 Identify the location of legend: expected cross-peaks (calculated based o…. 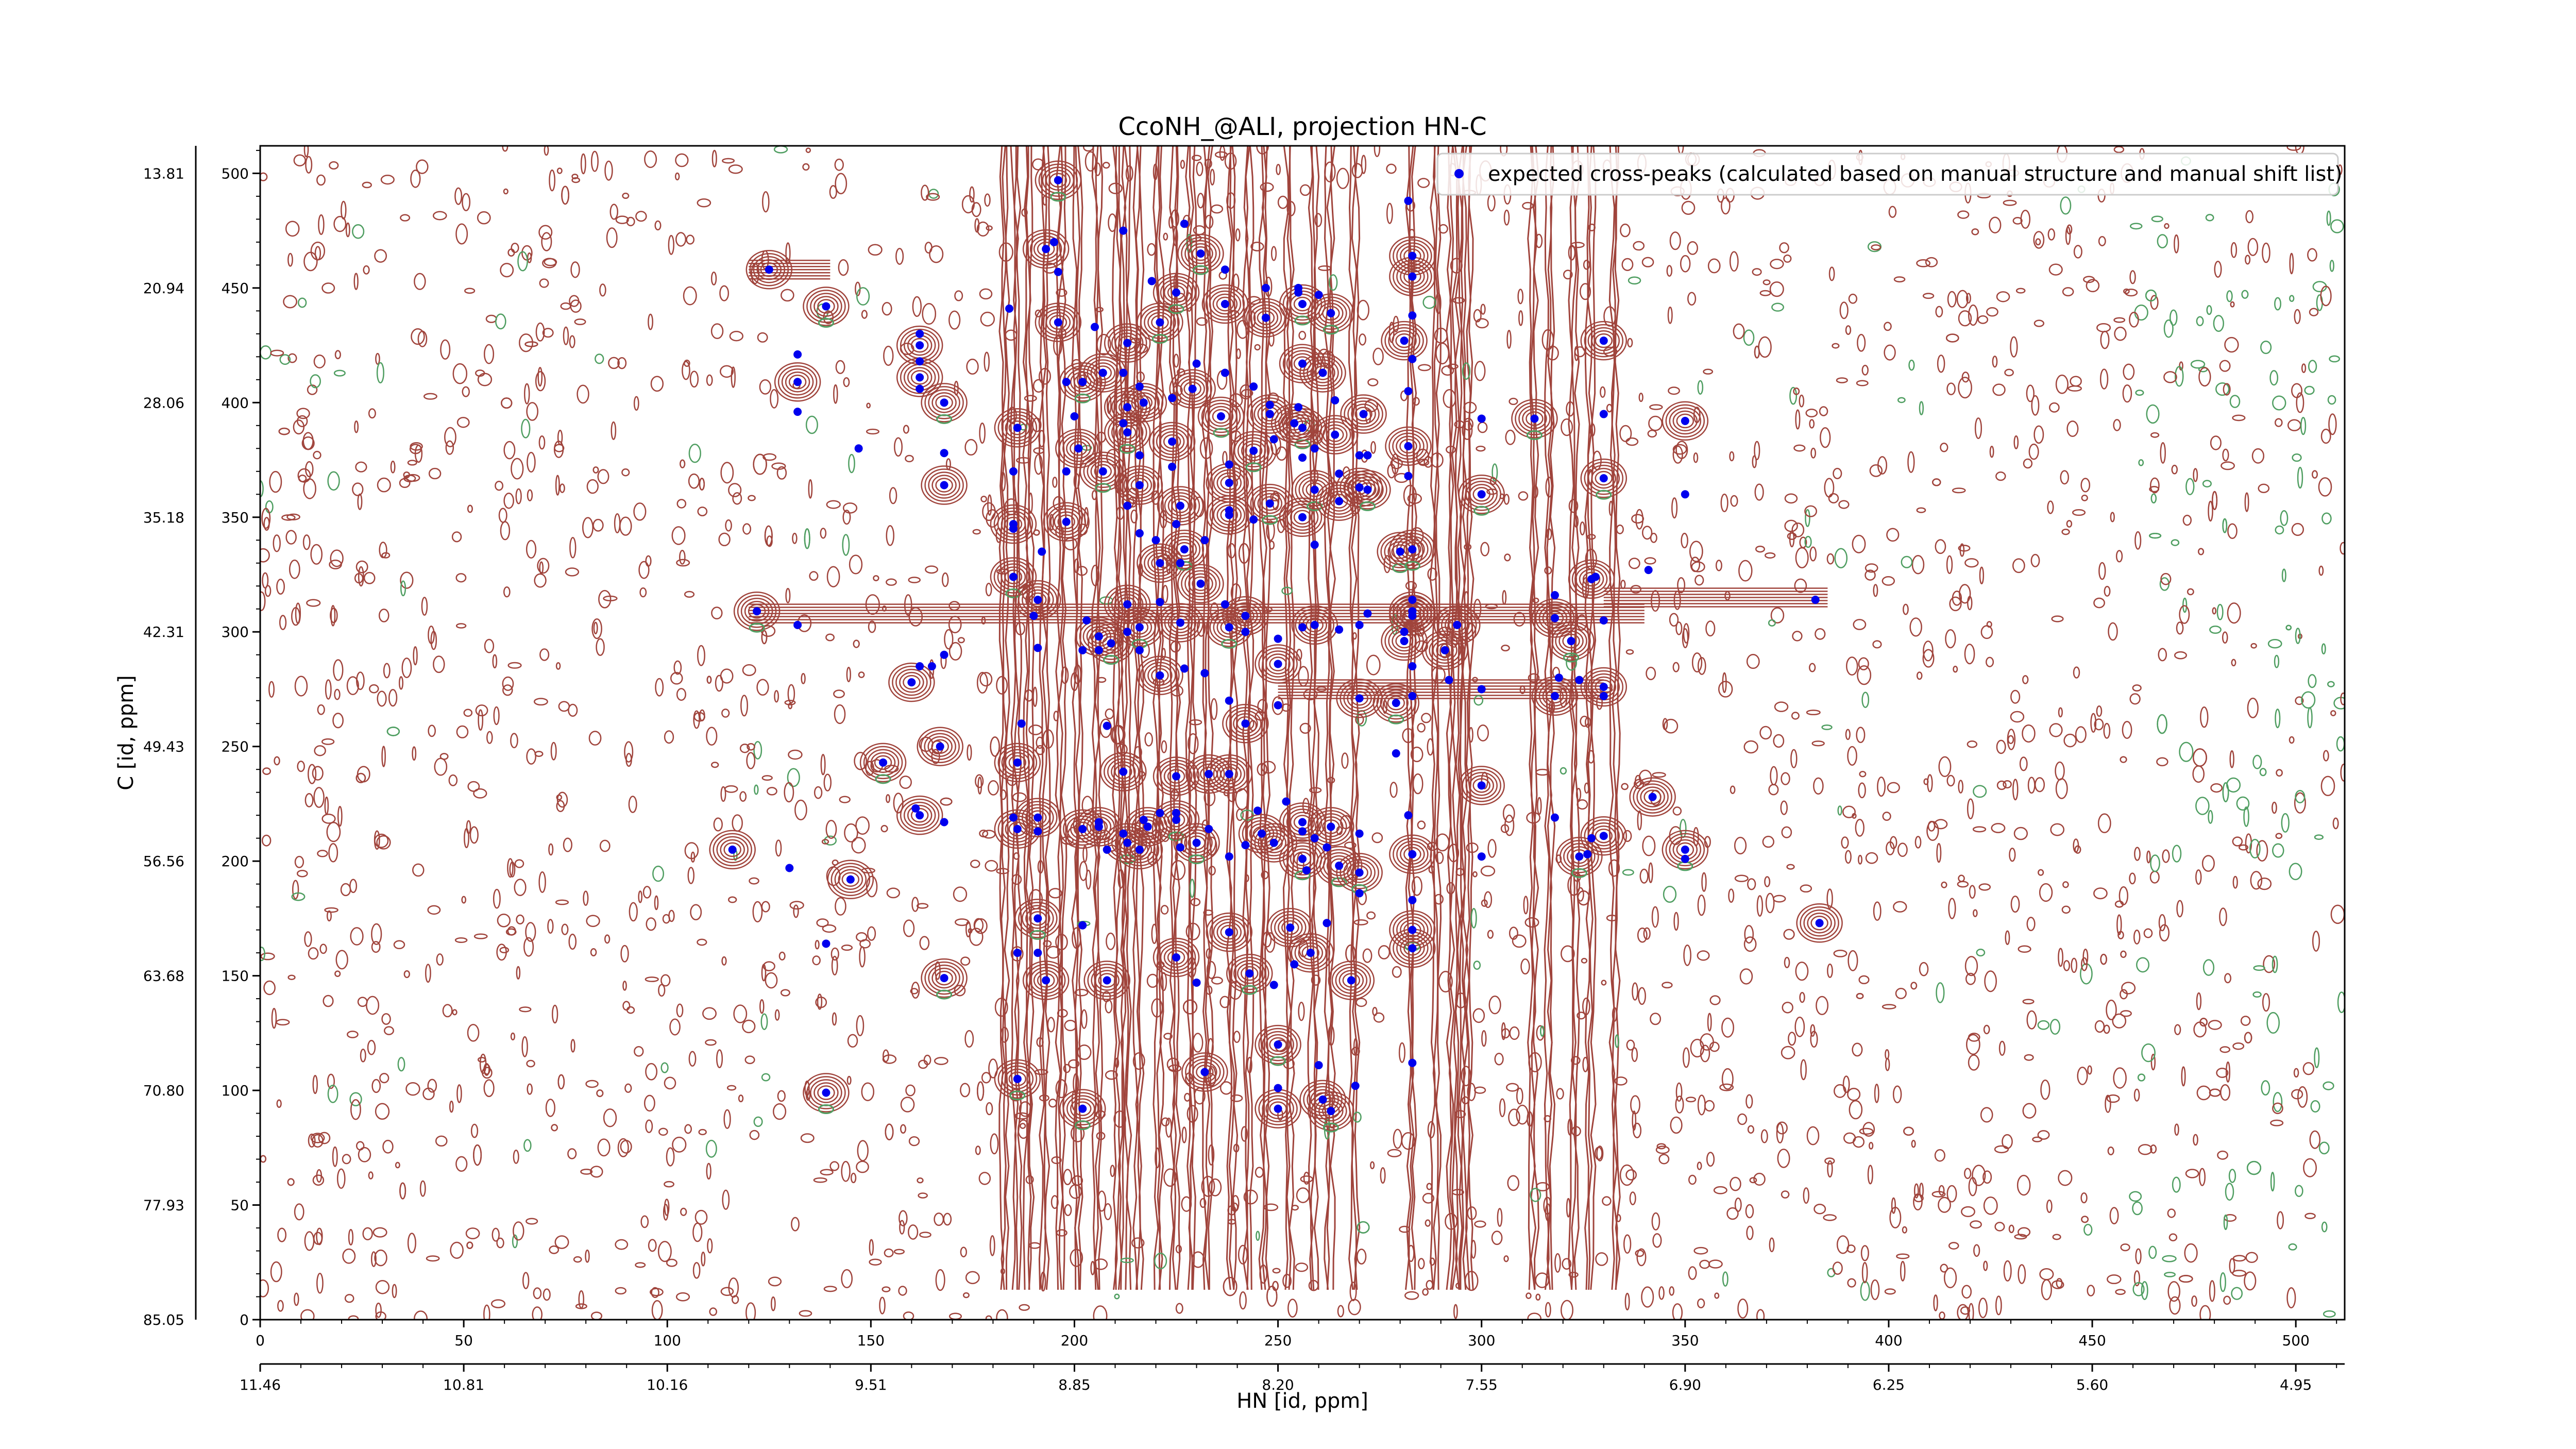
(1889, 174).